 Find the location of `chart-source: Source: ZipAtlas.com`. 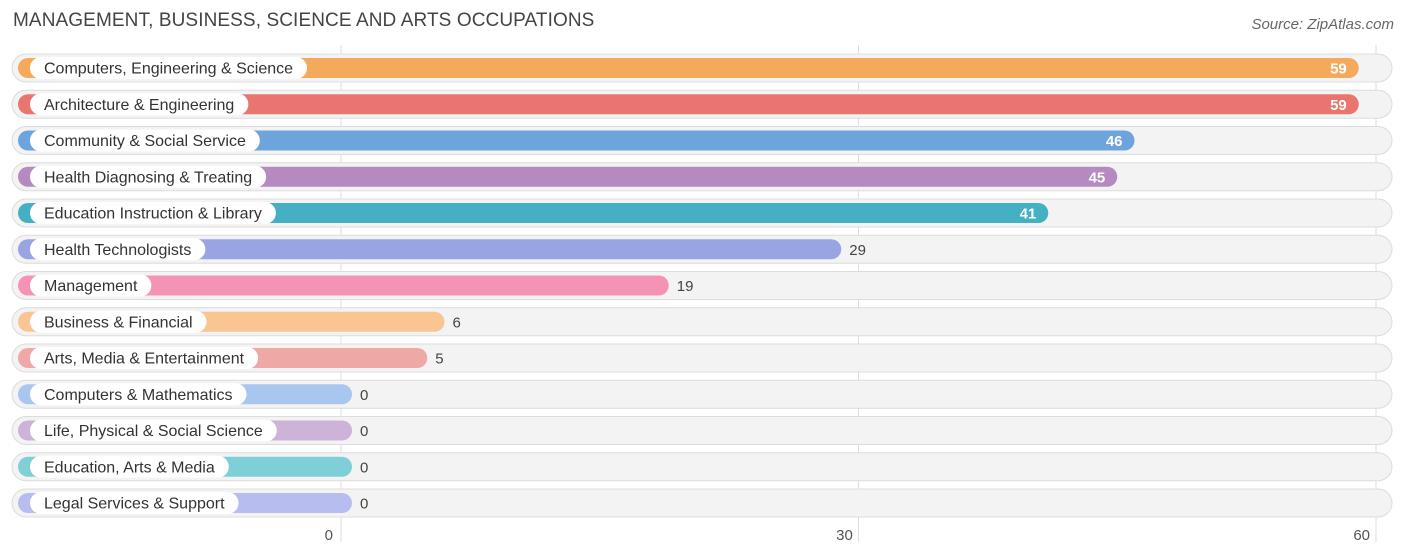

chart-source: Source: ZipAtlas.com is located at coordinates (1322, 24).